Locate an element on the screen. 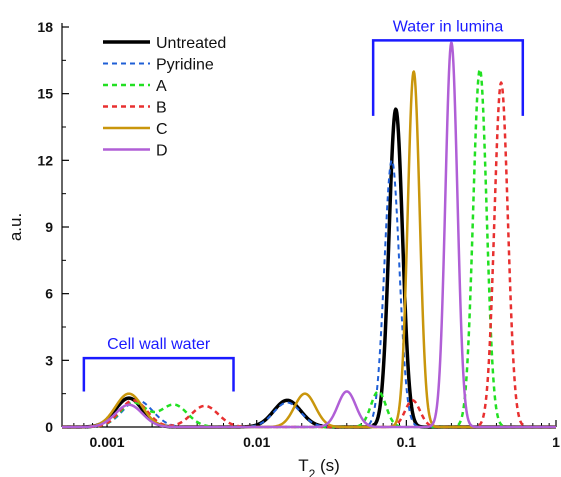  legend-label: Pyridine is located at coordinates (185, 65).